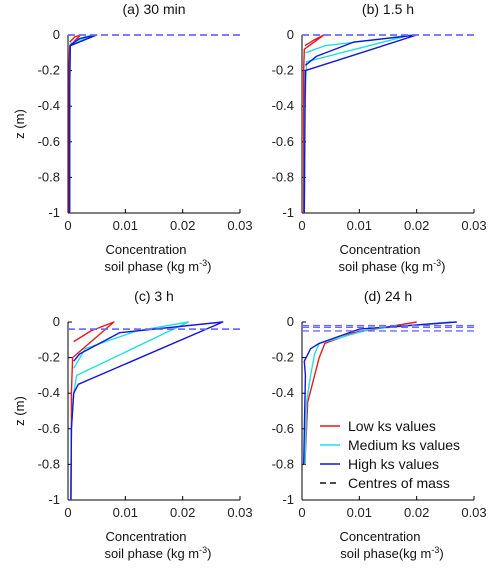 Image resolution: width=500 pixels, height=571 pixels. I want to click on x-axis-unit-label: soil phase(kg m-3), so click(391, 553).